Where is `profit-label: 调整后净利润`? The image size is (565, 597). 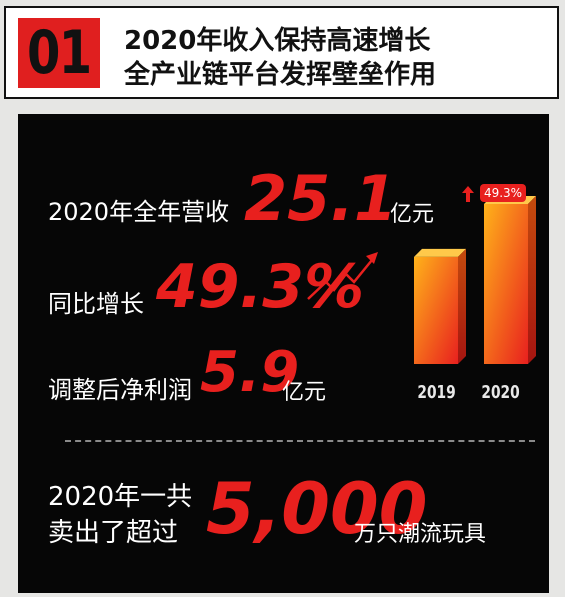 profit-label: 调整后净利润 is located at coordinates (120, 390).